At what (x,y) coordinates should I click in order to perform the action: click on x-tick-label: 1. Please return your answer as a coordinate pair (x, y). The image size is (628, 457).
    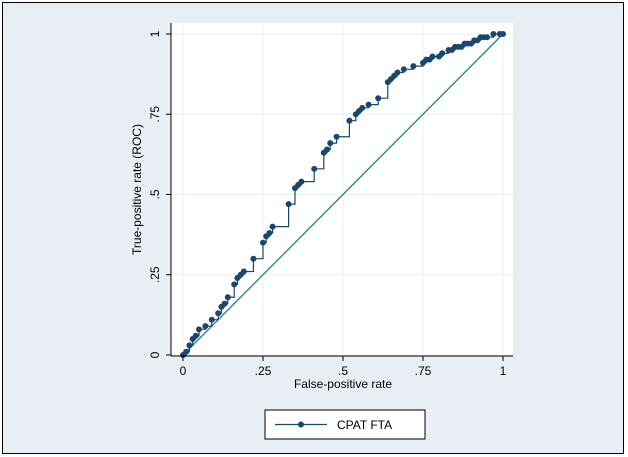
    Looking at the image, I should click on (503, 371).